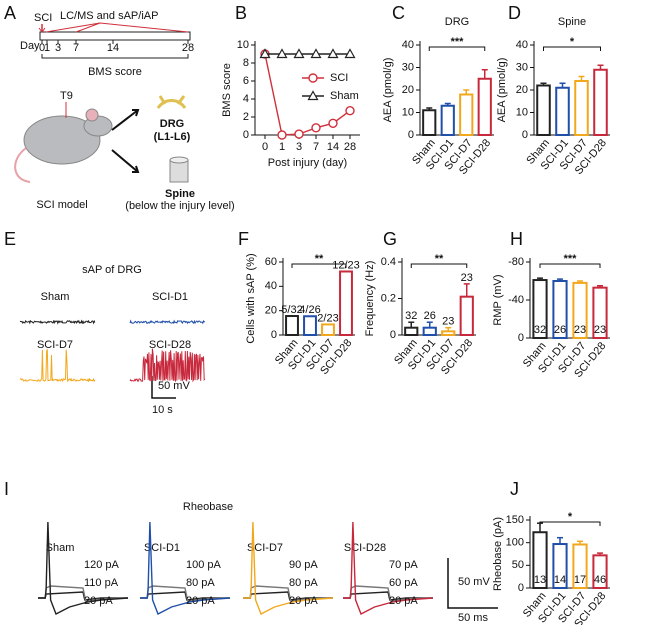  Describe the element at coordinates (62, 140) in the screenshot. I see `mouse-body` at that location.